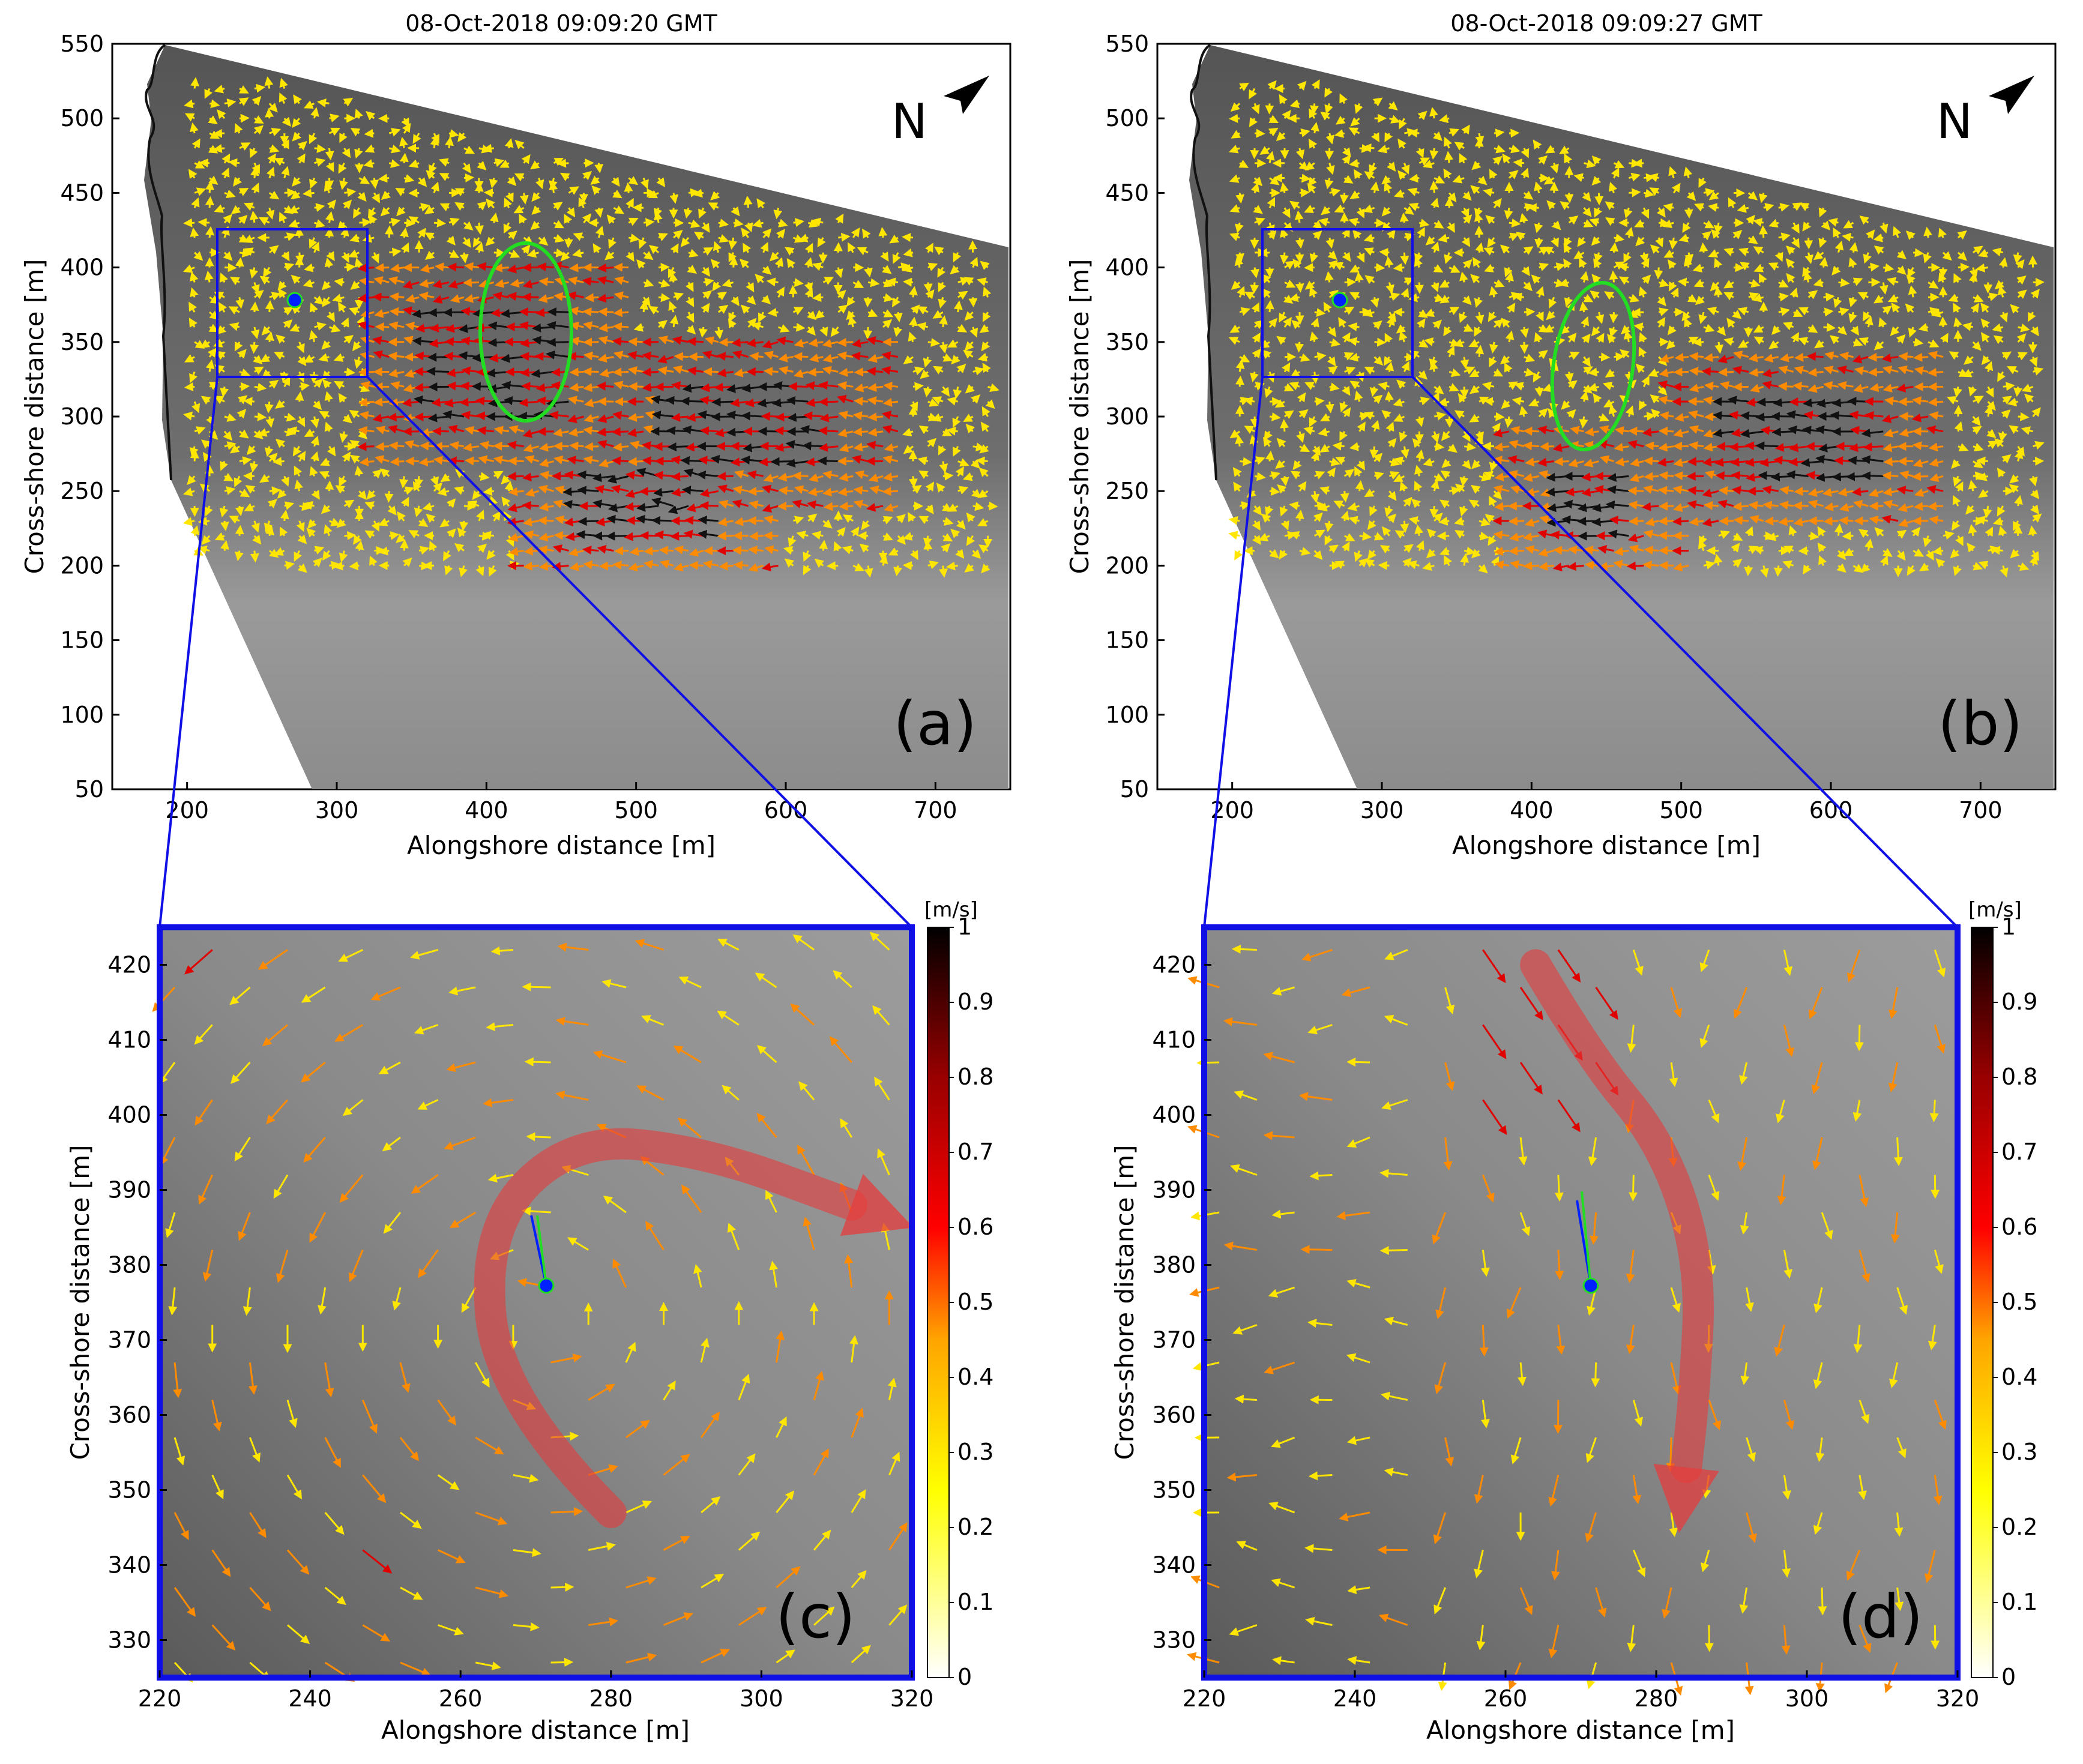 Image resolution: width=2083 pixels, height=1764 pixels. Describe the element at coordinates (1980, 723) in the screenshot. I see `panel-b-letter: (b)` at that location.